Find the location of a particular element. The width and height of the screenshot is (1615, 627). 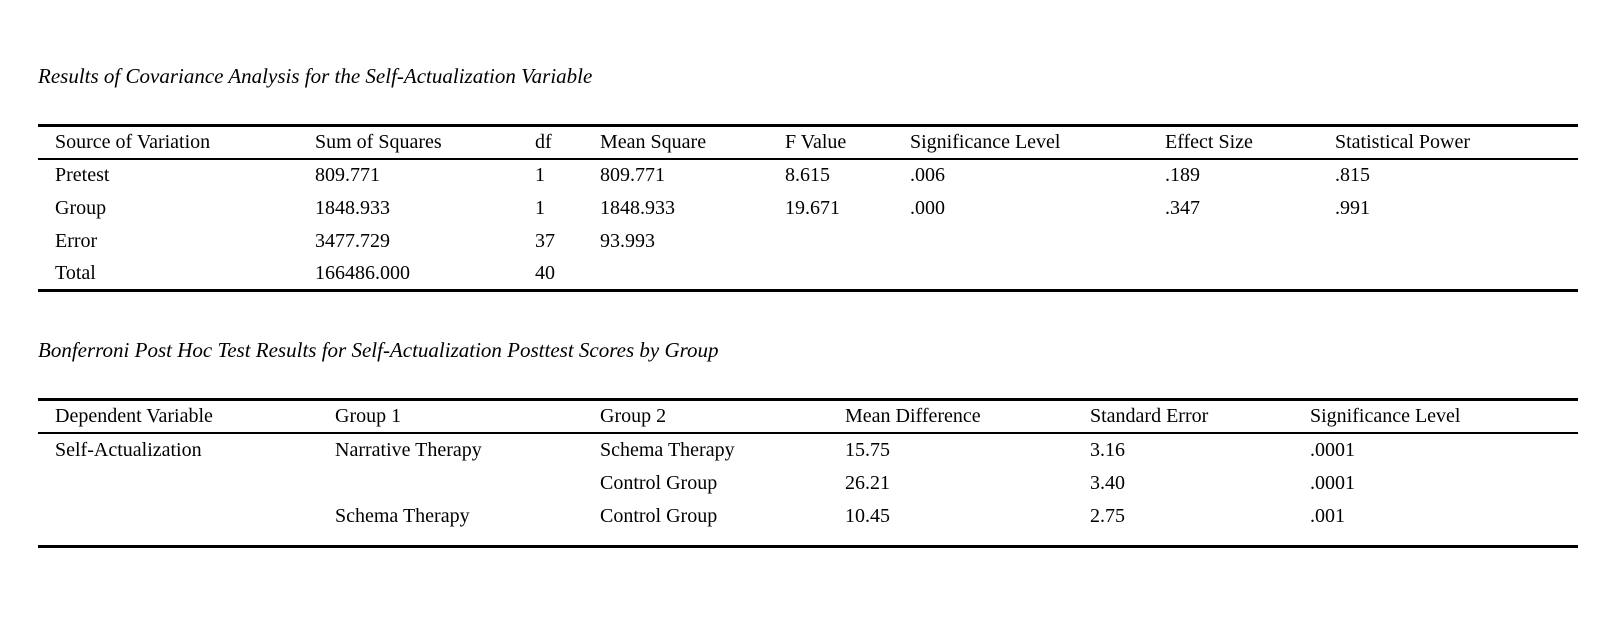

table-cell: 2.75 is located at coordinates (1107, 516).